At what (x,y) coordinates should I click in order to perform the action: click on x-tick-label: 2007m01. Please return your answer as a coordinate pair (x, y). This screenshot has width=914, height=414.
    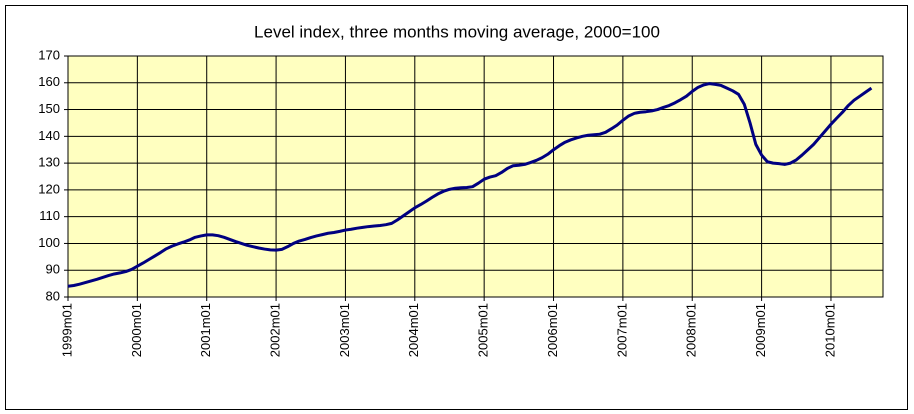
    Looking at the image, I should click on (621, 330).